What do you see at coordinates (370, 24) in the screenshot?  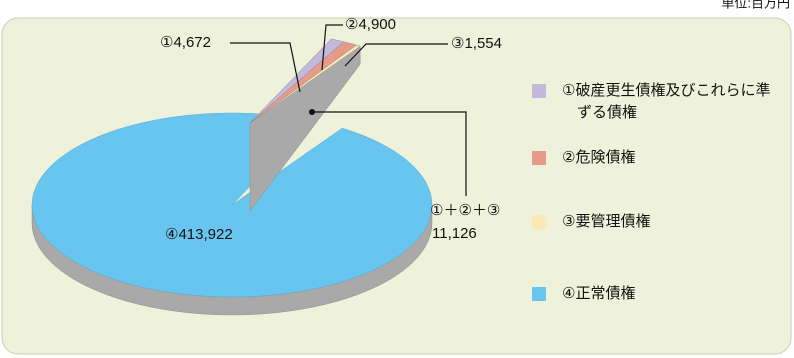 I see `data-label: ②4,900` at bounding box center [370, 24].